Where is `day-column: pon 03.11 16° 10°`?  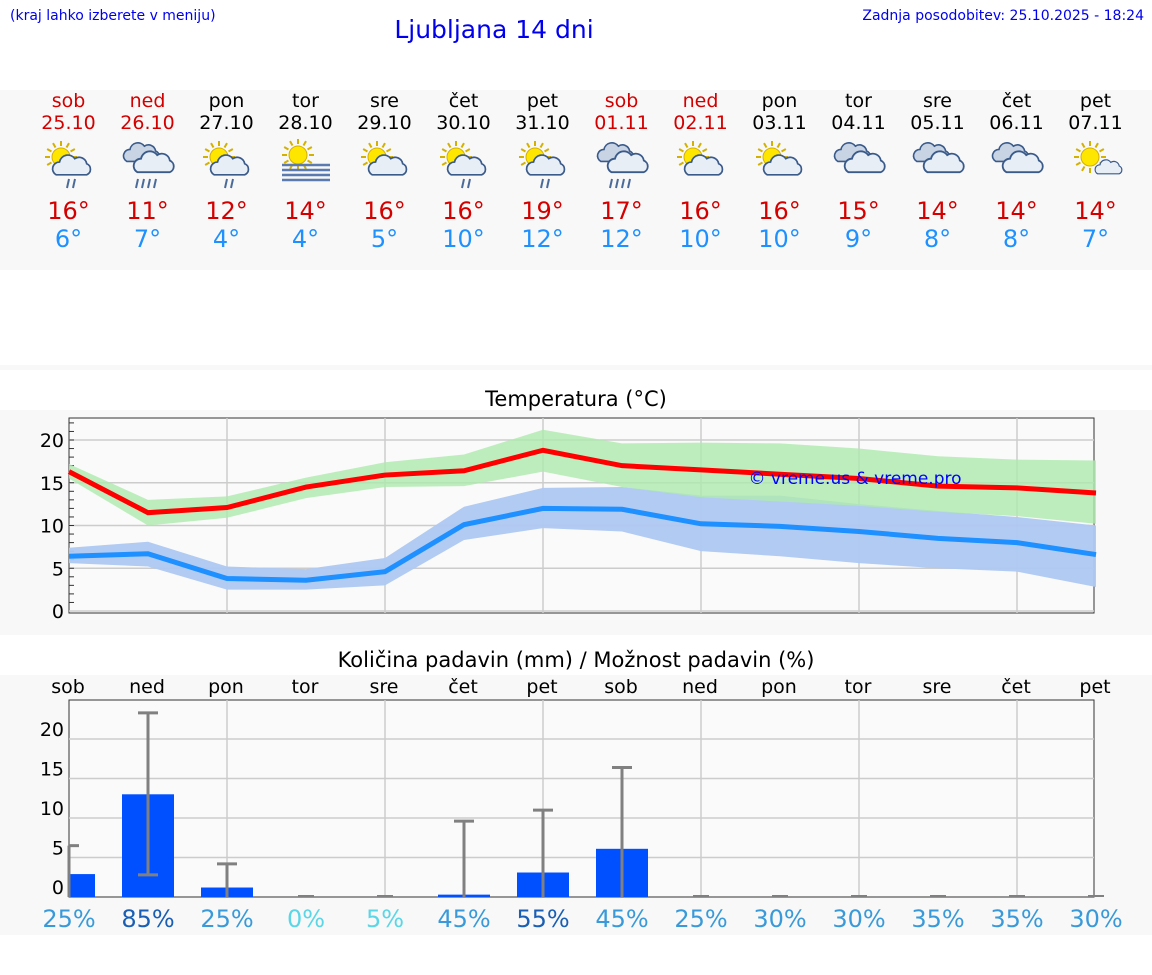 day-column: pon 03.11 16° 10° is located at coordinates (779, 171).